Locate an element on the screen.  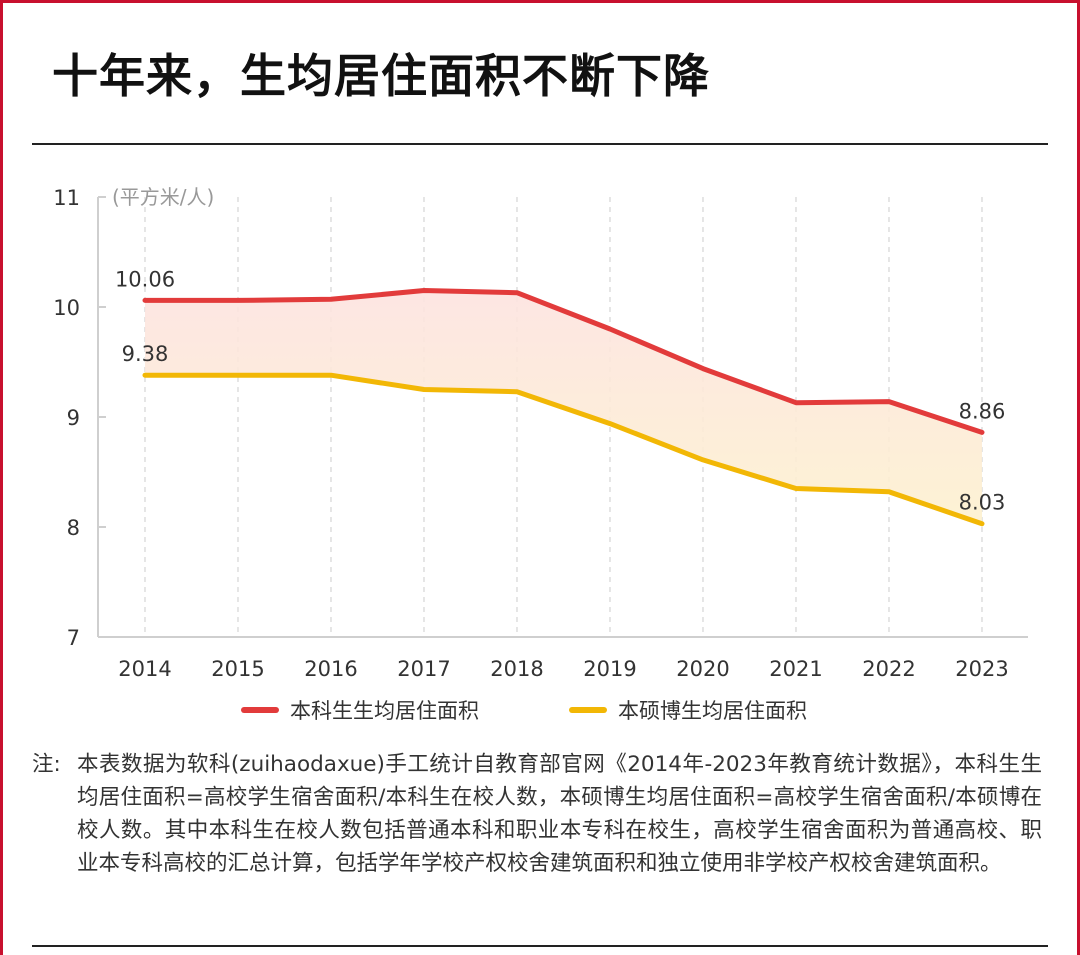
data-label: 10.06 is located at coordinates (145, 279).